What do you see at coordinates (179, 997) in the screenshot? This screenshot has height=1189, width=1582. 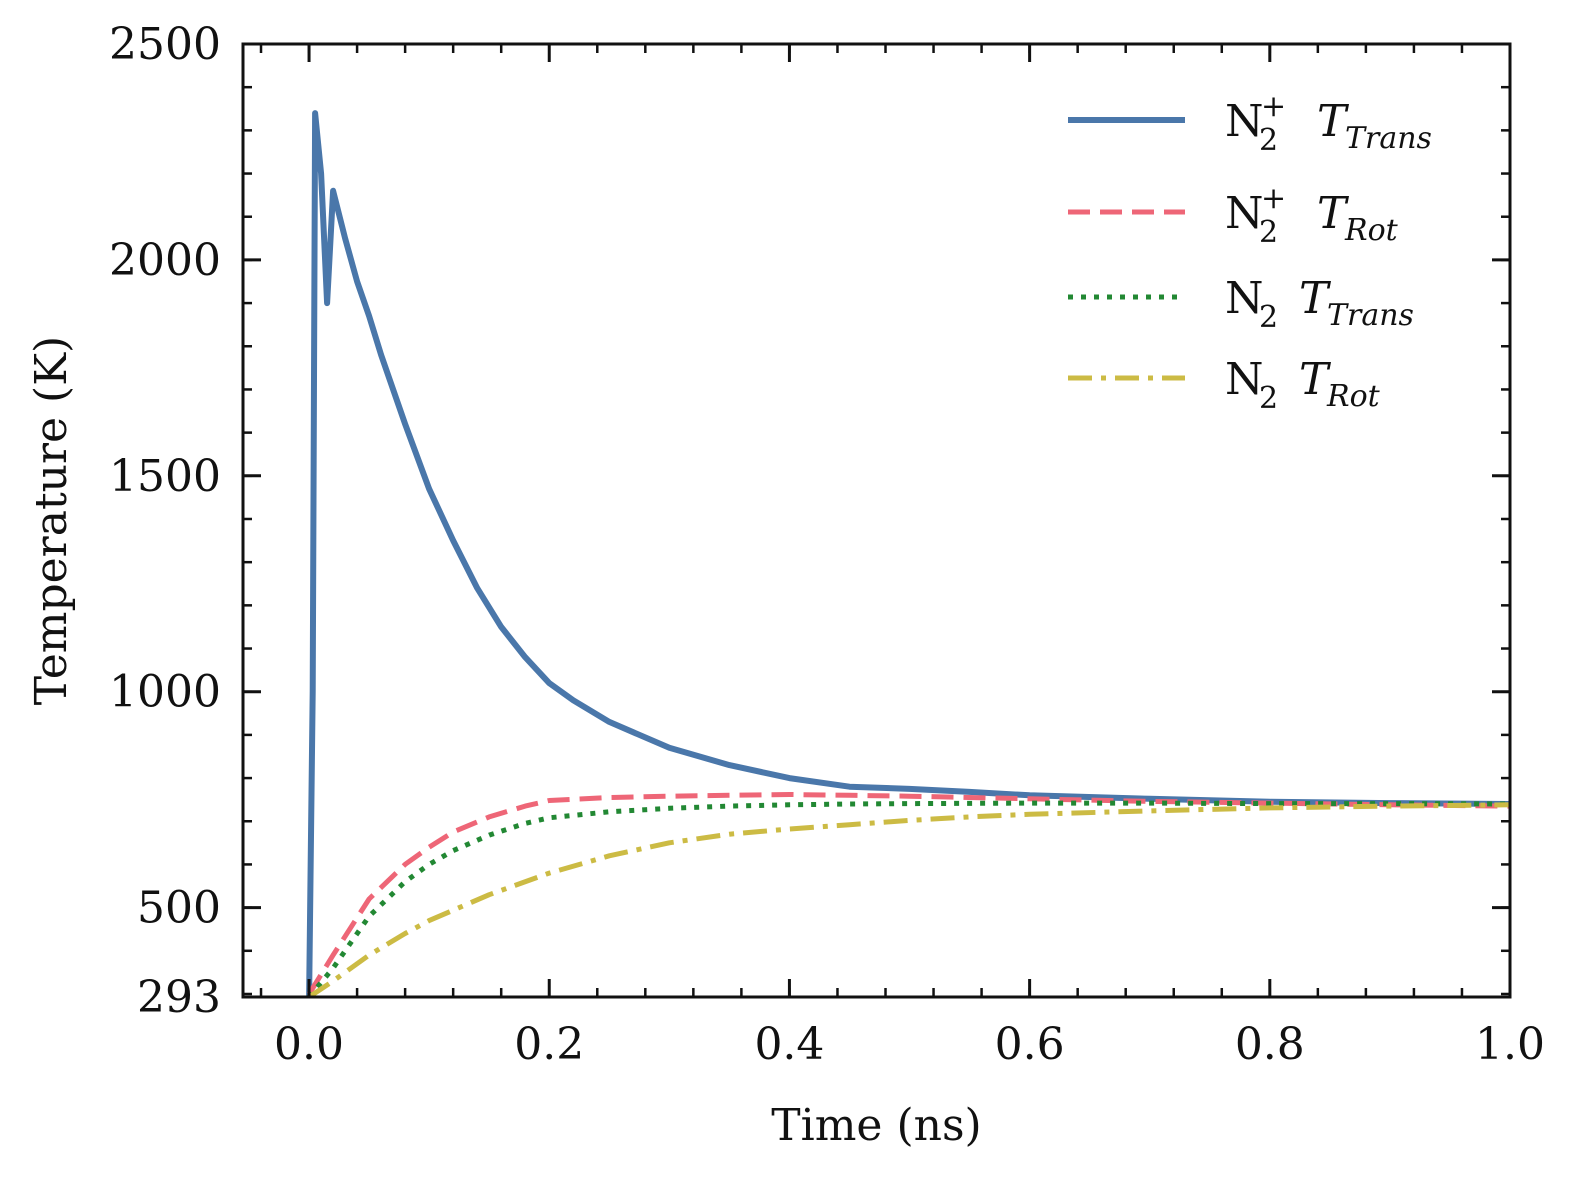 I see `y-tick-label: 293` at bounding box center [179, 997].